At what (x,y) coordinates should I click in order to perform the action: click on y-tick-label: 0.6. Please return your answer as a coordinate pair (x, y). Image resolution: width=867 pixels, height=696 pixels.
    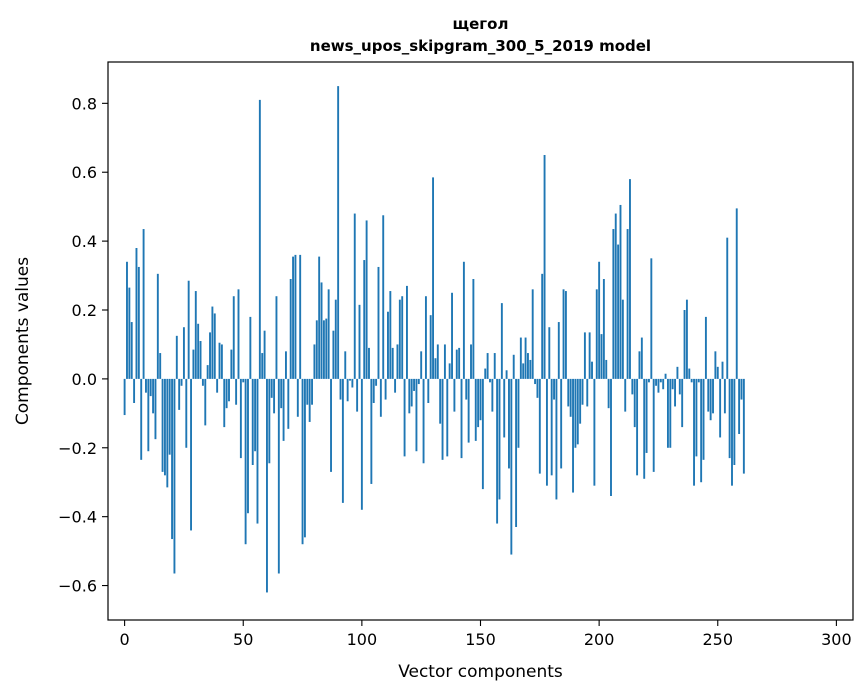
    Looking at the image, I should click on (84, 172).